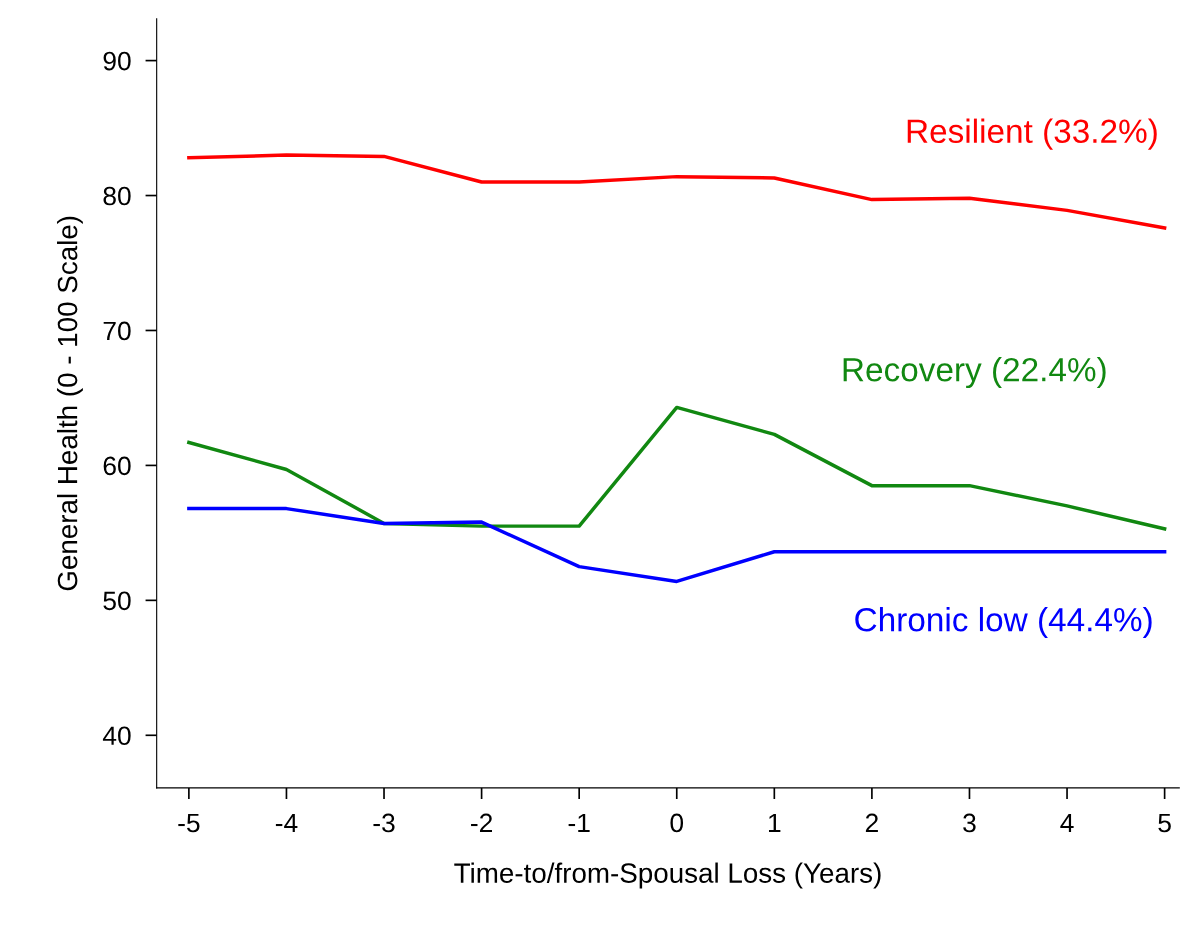 The height and width of the screenshot is (938, 1196). I want to click on x-axis-title: Time-to/from-Spousal Loss (Years), so click(667, 875).